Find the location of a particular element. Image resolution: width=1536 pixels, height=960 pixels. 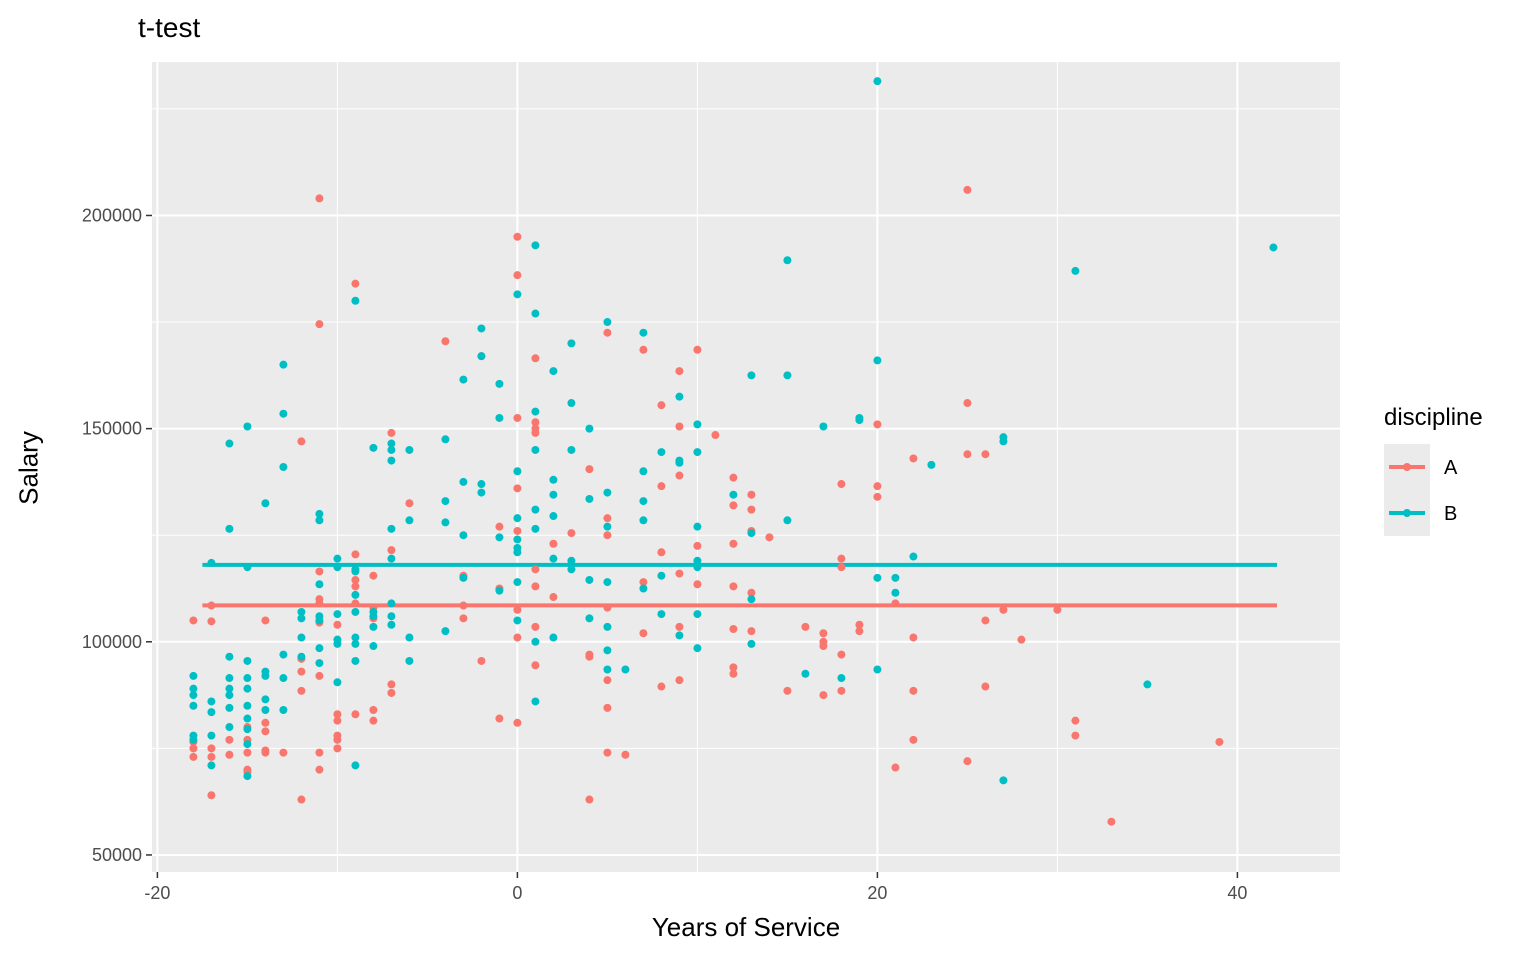

legend-title: discipline is located at coordinates (1433, 417).